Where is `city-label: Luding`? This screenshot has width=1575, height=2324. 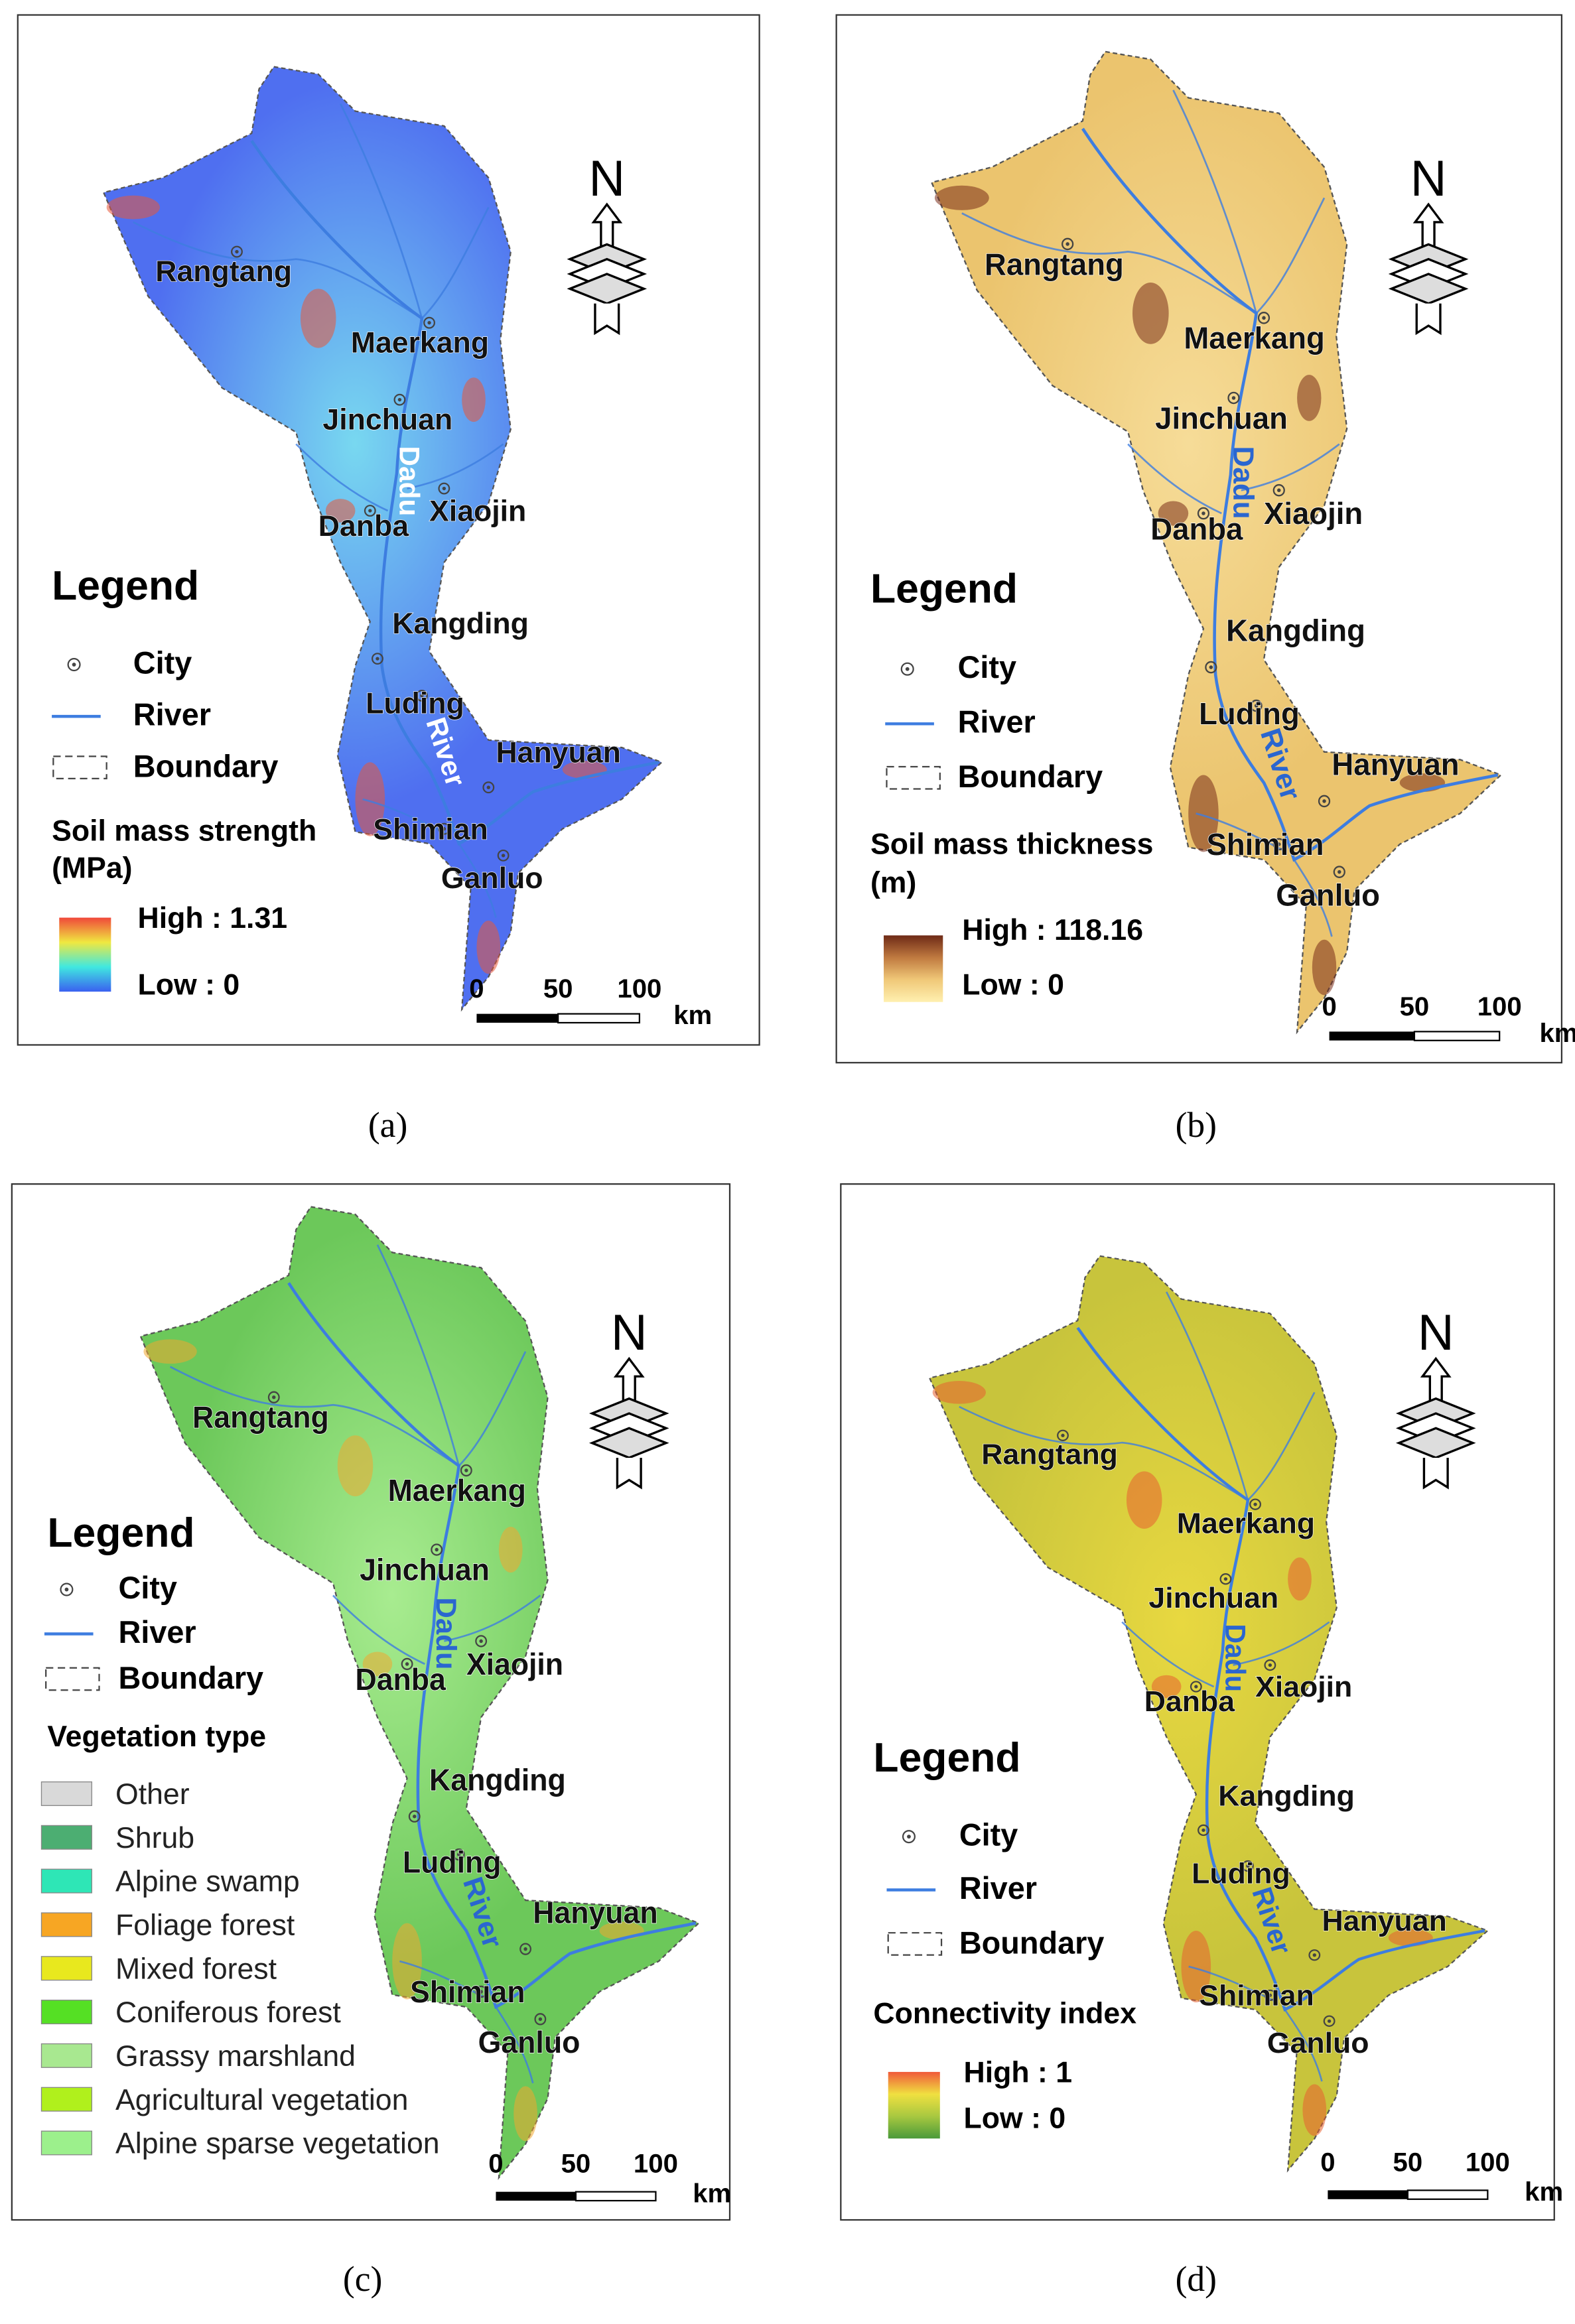 city-label: Luding is located at coordinates (1241, 1874).